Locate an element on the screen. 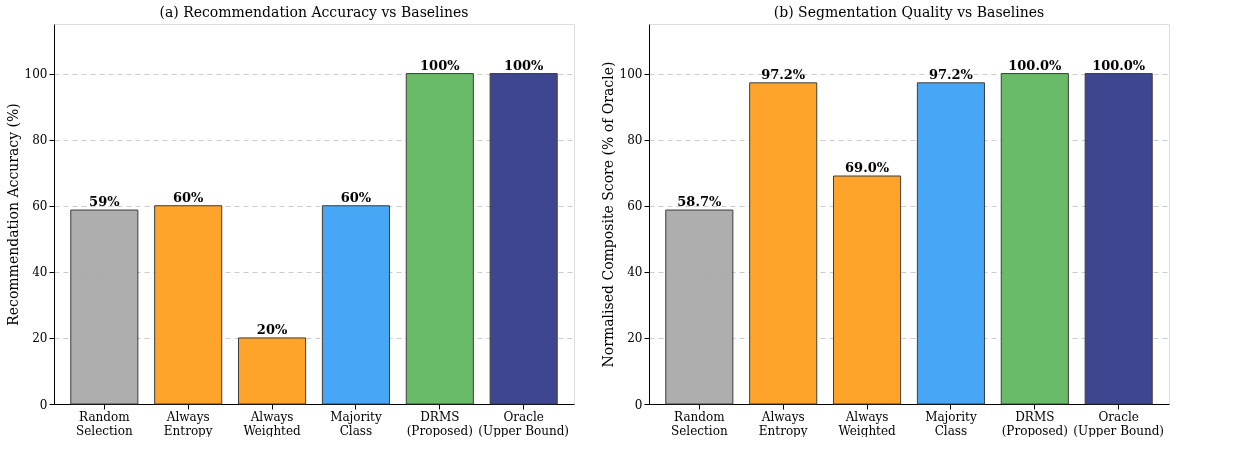 The width and height of the screenshot is (1241, 465). data-label: 59% is located at coordinates (105, 202).